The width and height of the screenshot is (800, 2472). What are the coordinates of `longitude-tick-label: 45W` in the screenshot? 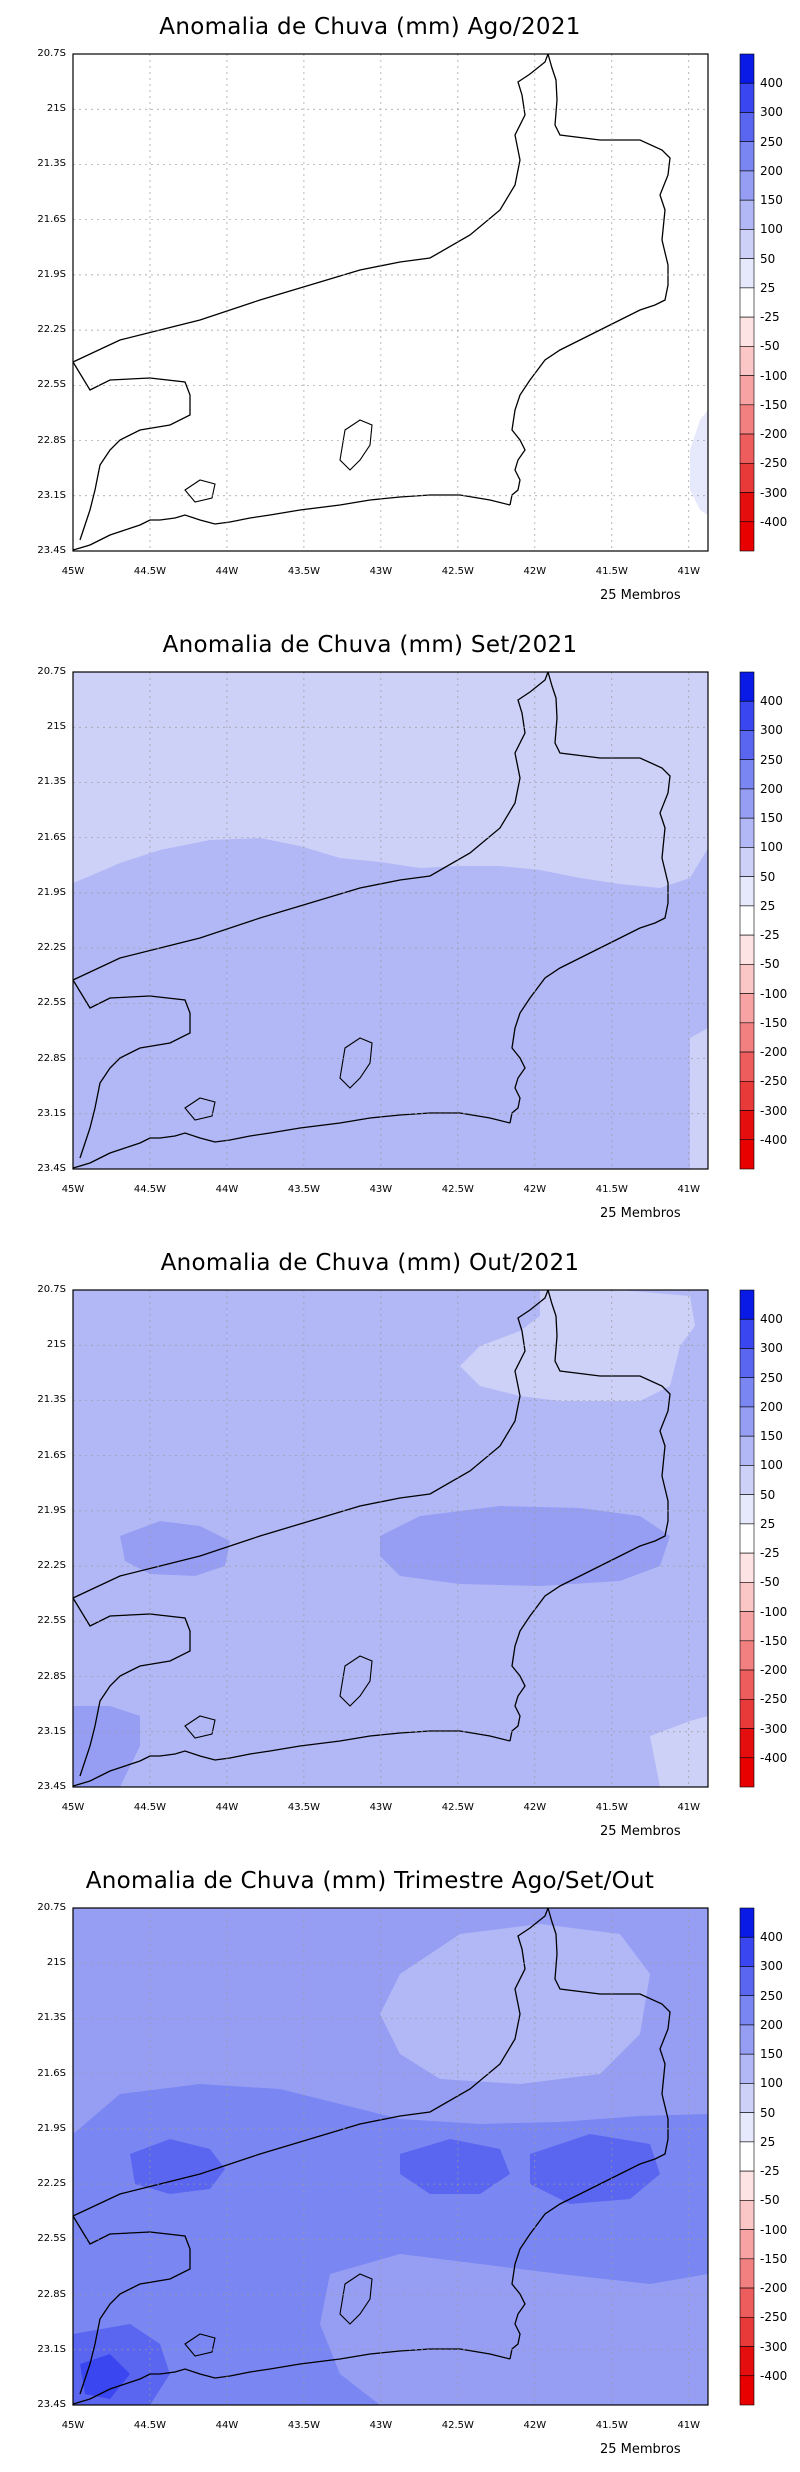 It's located at (73, 1807).